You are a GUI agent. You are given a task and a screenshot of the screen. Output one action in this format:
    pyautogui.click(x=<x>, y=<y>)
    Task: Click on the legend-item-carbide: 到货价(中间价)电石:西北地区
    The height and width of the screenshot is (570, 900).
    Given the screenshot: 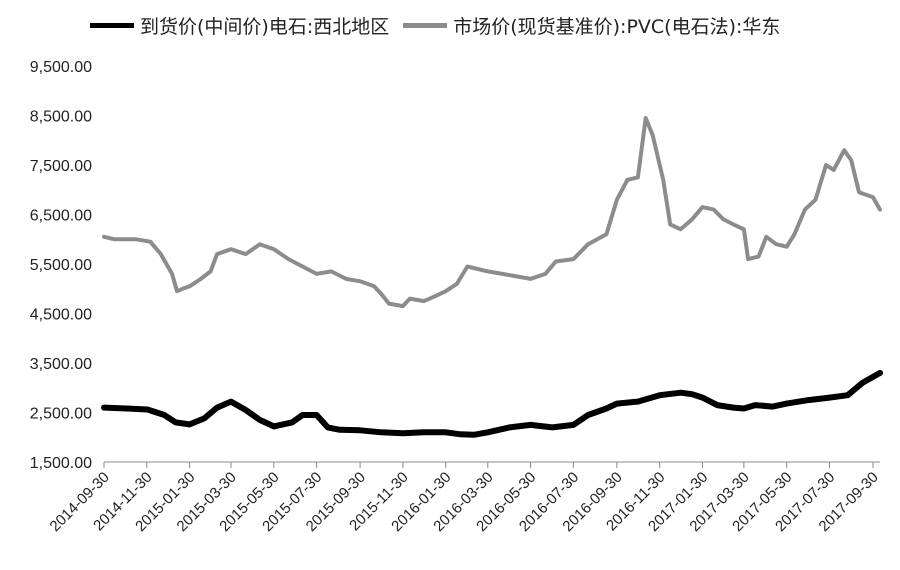 What is the action you would take?
    pyautogui.click(x=239, y=25)
    